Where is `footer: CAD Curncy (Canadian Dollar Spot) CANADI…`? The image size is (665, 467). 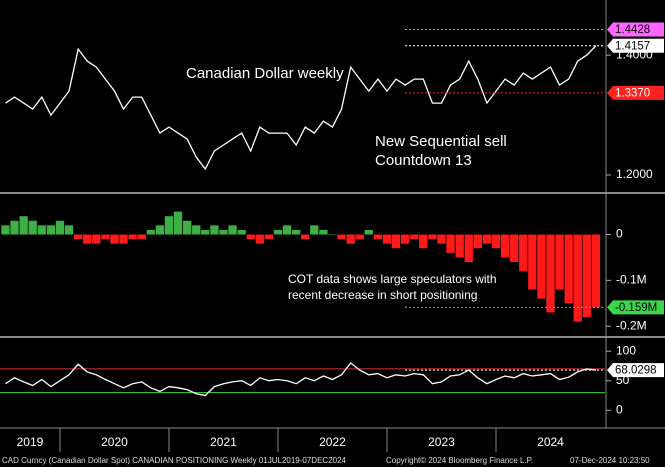 footer: CAD Curncy (Canadian Dollar Spot) CANADI… is located at coordinates (174, 460).